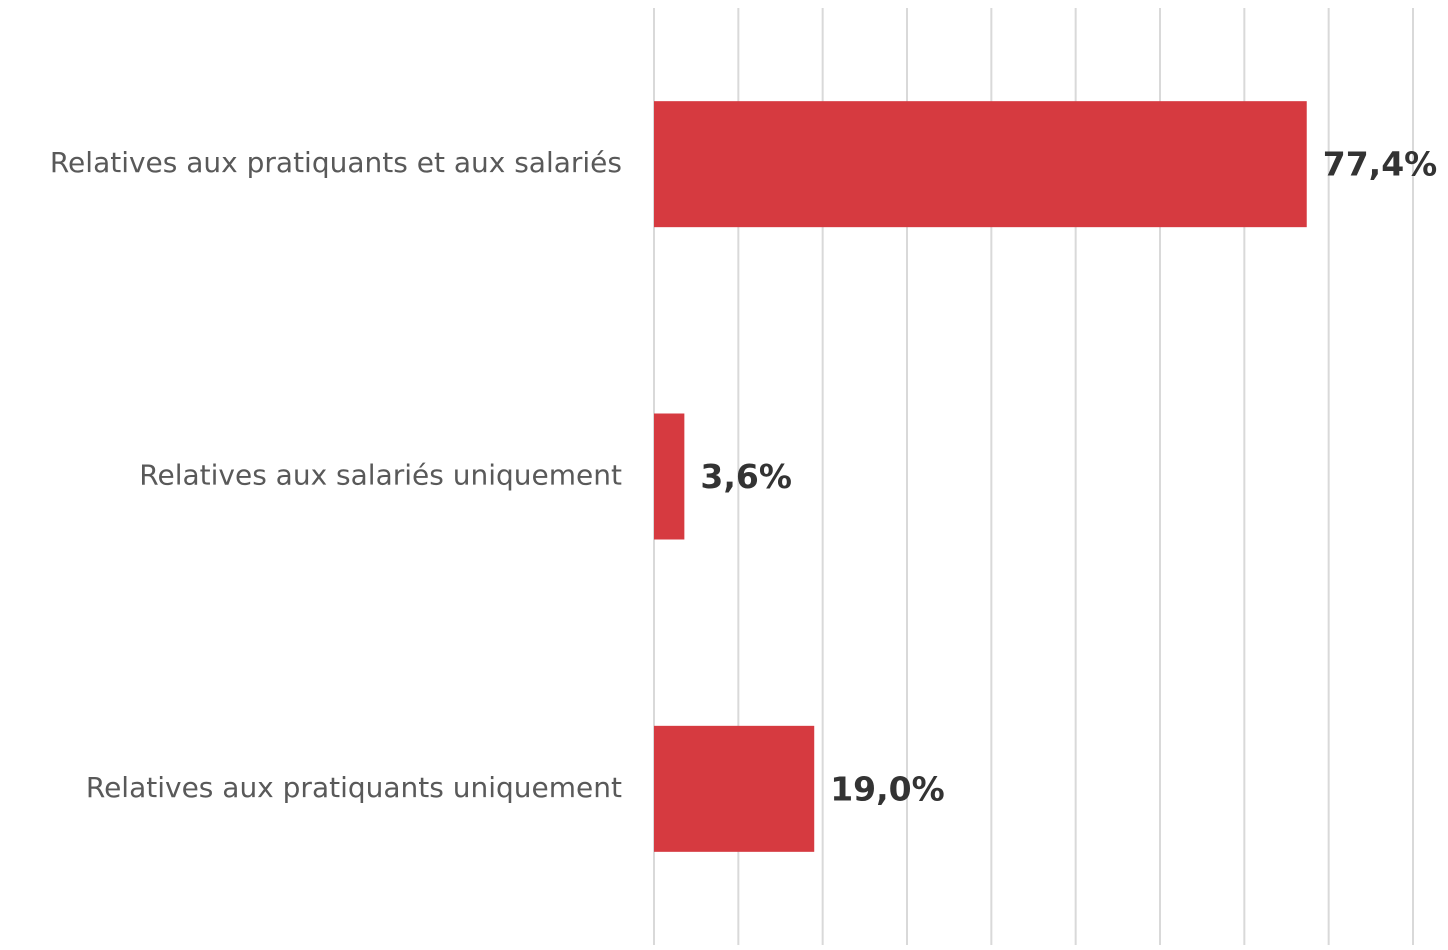 This screenshot has width=1448, height=950. I want to click on y-tick-label: Relatives aux pratiquants uniquement, so click(354, 787).